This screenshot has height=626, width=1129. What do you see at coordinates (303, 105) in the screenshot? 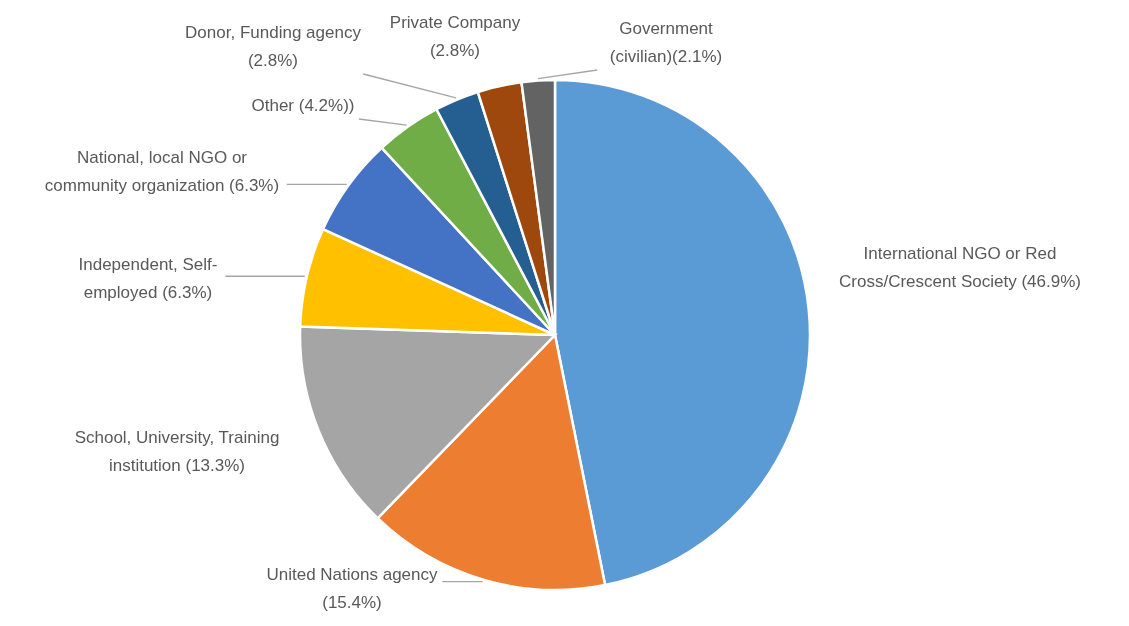
I see `slice-label: Other (4.2%))` at bounding box center [303, 105].